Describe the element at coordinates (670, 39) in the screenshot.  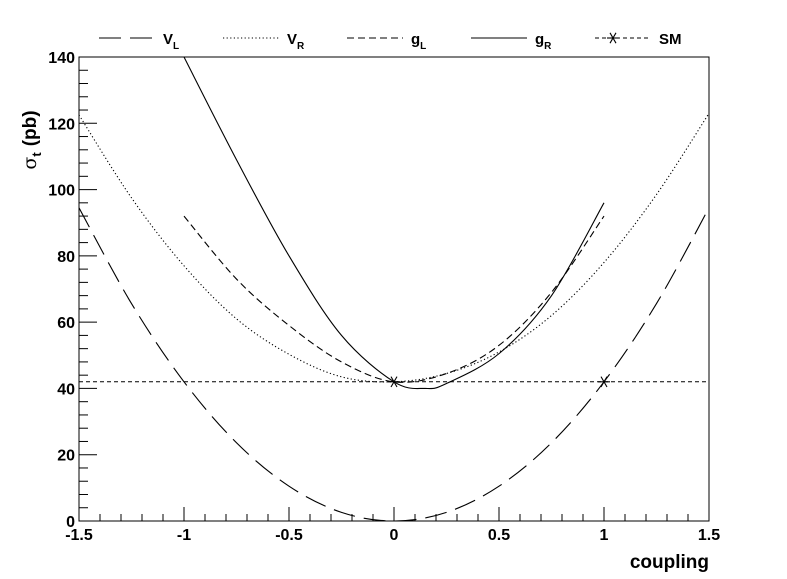
I see `legend-label-sm: SM` at that location.